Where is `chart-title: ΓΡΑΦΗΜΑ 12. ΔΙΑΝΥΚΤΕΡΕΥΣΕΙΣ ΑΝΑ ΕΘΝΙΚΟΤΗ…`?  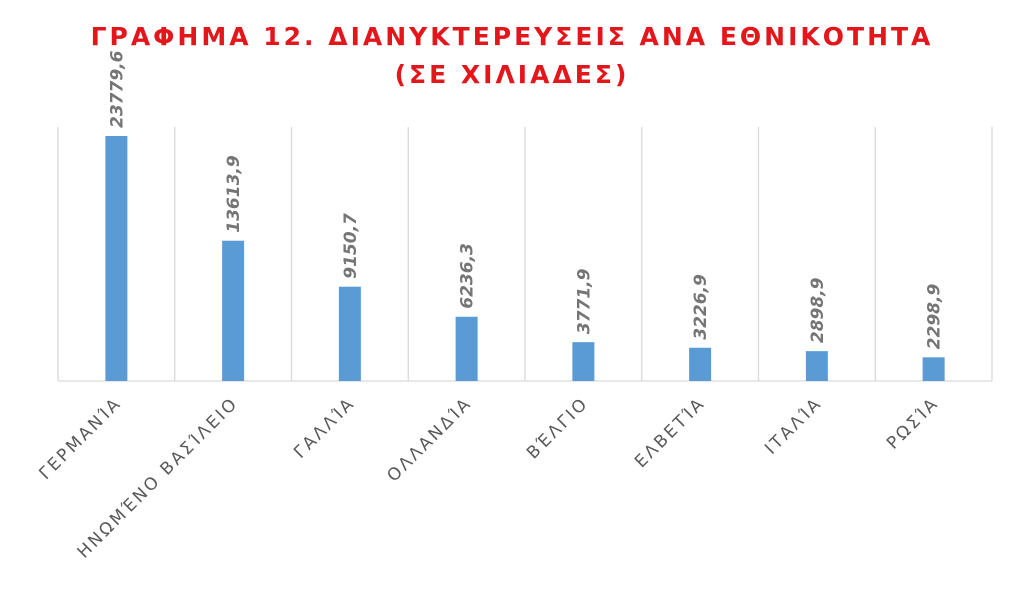
chart-title: ΓΡΑΦΗΜΑ 12. ΔΙΑΝΥΚΤΕΡΕΥΣΕΙΣ ΑΝΑ ΕΘΝΙΚΟΤΗ… is located at coordinates (512, 36).